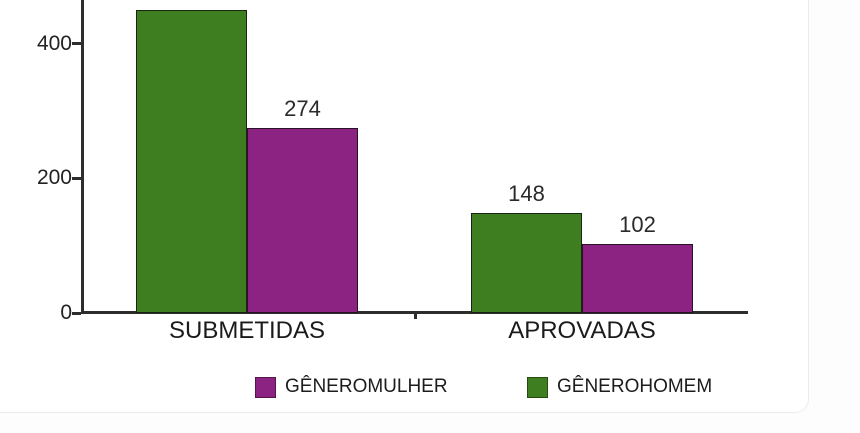 The image size is (860, 433). What do you see at coordinates (54, 178) in the screenshot?
I see `y-tick-label: 200` at bounding box center [54, 178].